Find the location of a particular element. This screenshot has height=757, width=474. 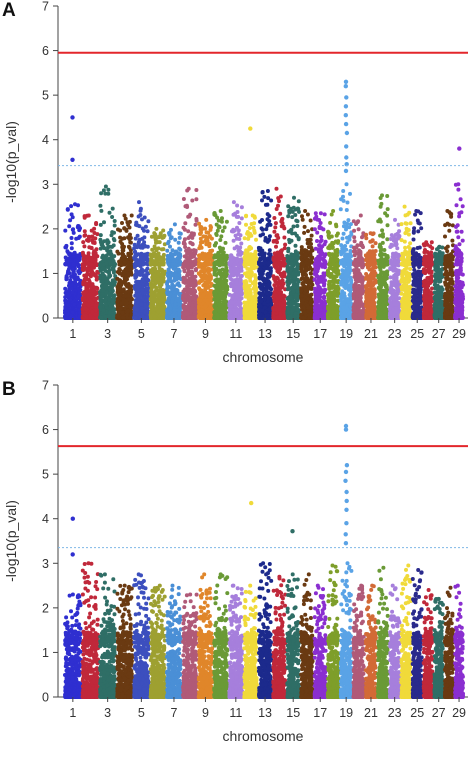

panel-label: A is located at coordinates (9, 11).